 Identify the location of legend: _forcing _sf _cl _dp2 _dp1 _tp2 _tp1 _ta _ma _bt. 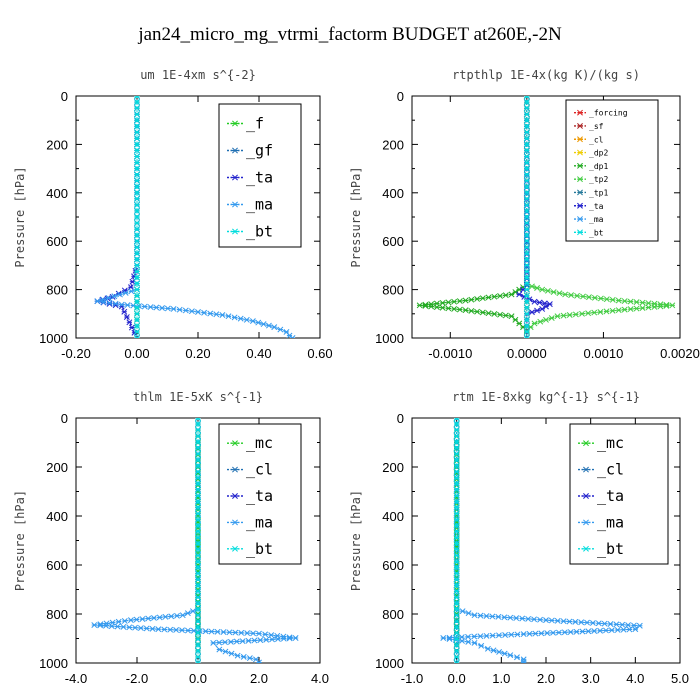
(612, 170).